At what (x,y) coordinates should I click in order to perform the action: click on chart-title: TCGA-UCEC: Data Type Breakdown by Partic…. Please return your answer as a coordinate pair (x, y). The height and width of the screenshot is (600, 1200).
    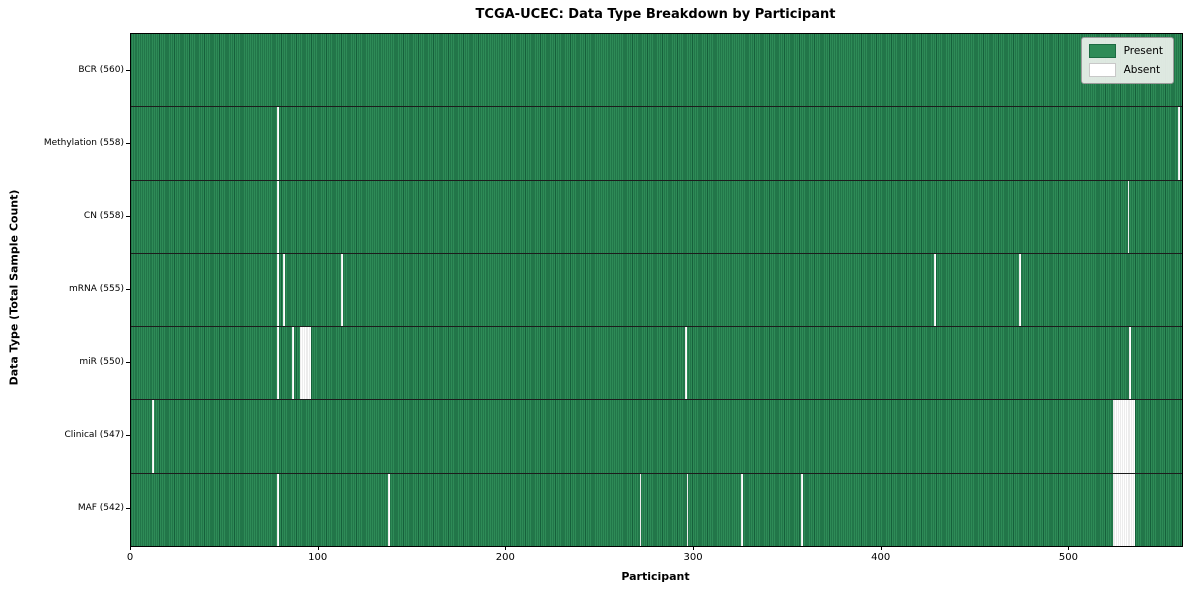
    Looking at the image, I should click on (655, 14).